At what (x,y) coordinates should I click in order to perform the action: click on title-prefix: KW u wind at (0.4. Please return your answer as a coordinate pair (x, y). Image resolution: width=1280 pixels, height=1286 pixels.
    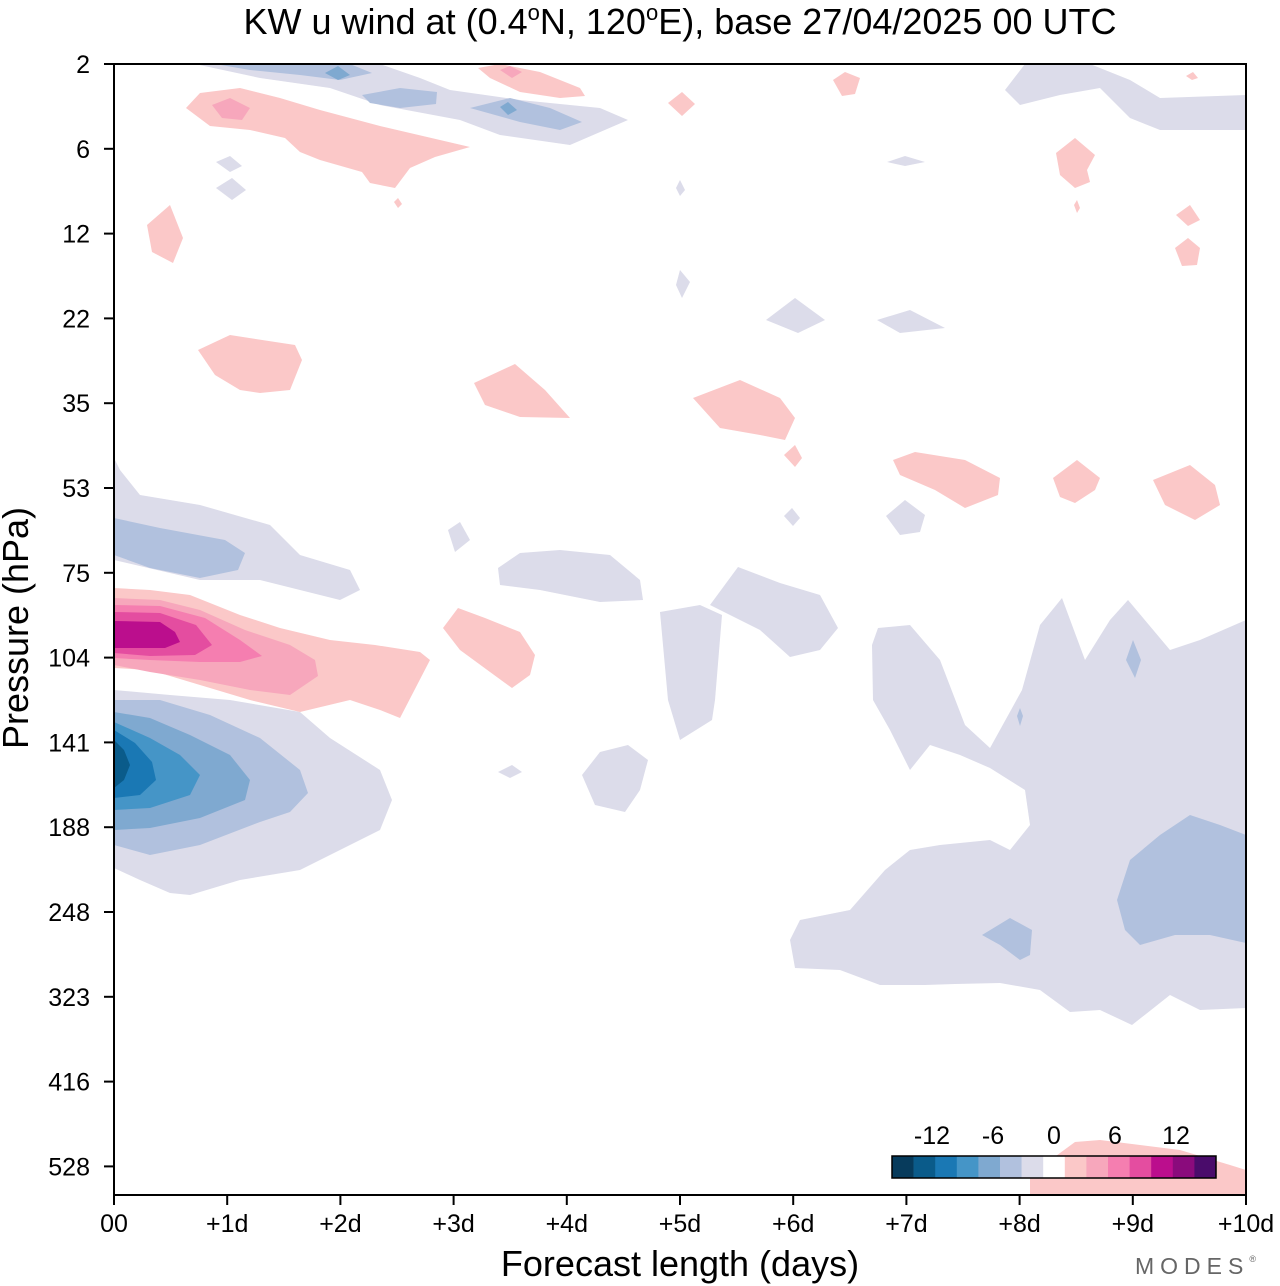
    Looking at the image, I should click on (385, 21).